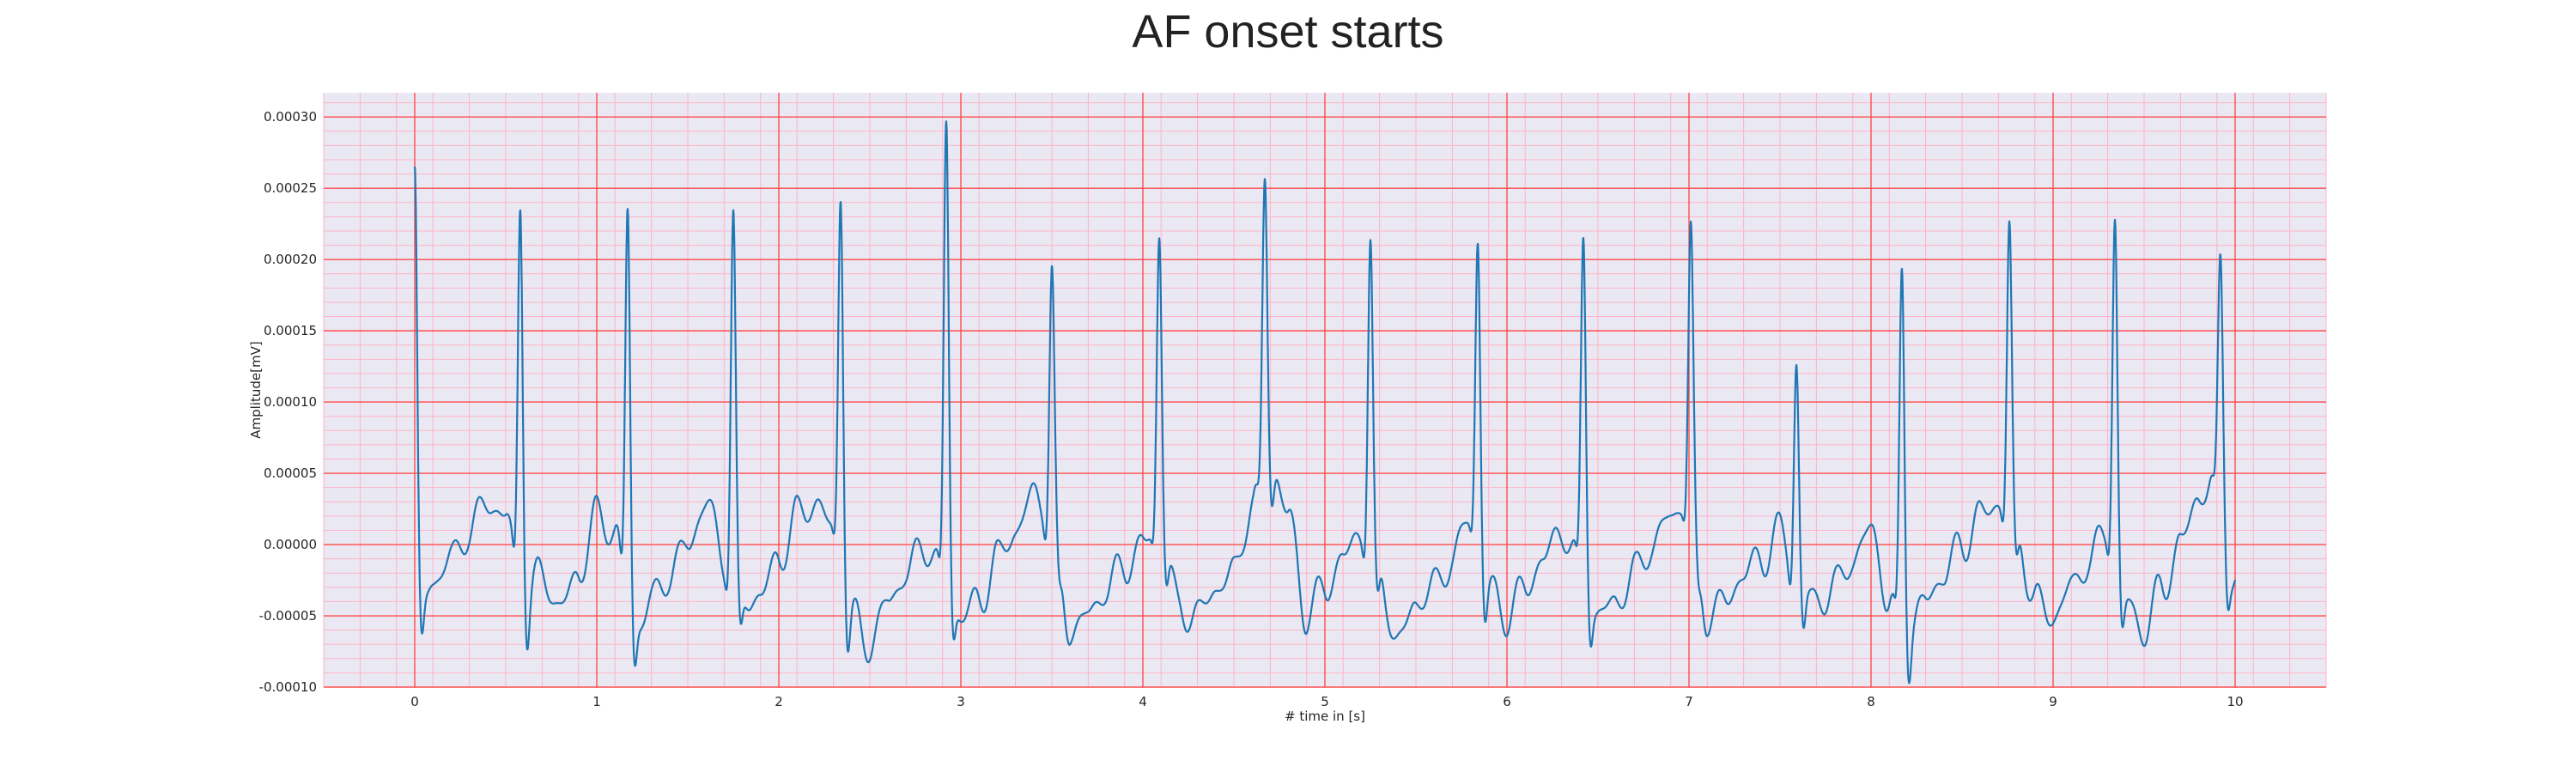 The image size is (2576, 773). I want to click on x-axis-ticks: 0 1 2 3 4 5 6 7 8 9 10, so click(1327, 701).